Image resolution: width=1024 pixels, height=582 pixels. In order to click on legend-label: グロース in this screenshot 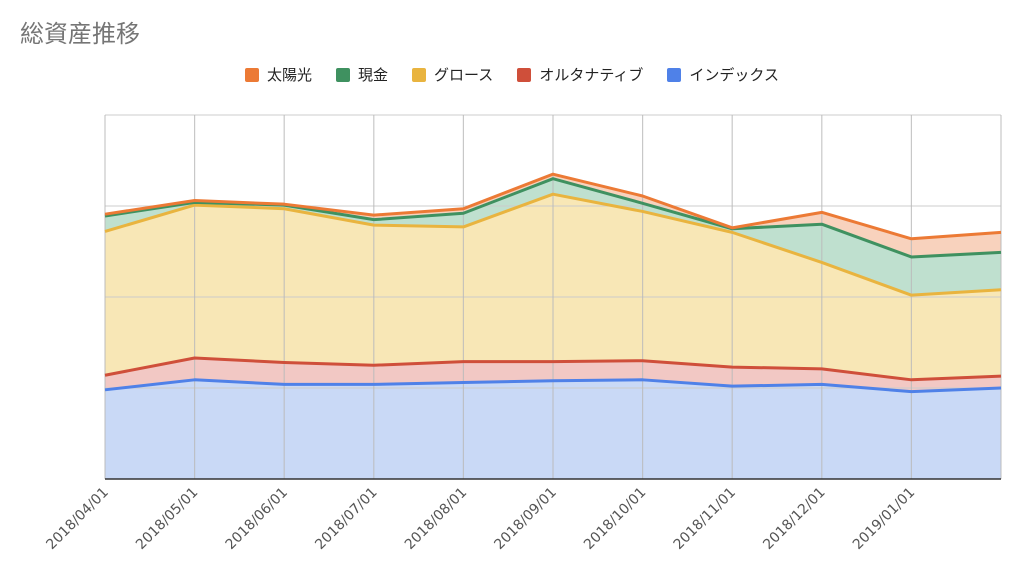, I will do `click(464, 75)`.